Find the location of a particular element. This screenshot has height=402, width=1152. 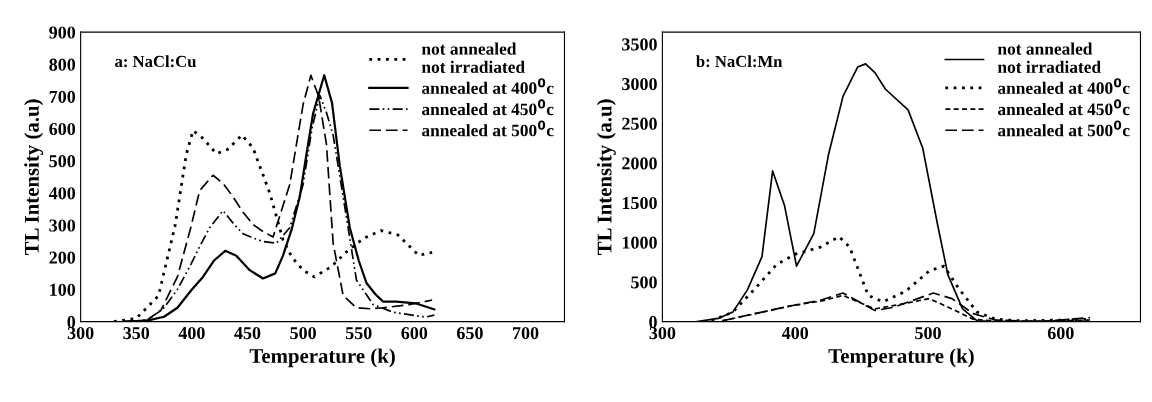

x-tick-label: 350 is located at coordinates (136, 333).